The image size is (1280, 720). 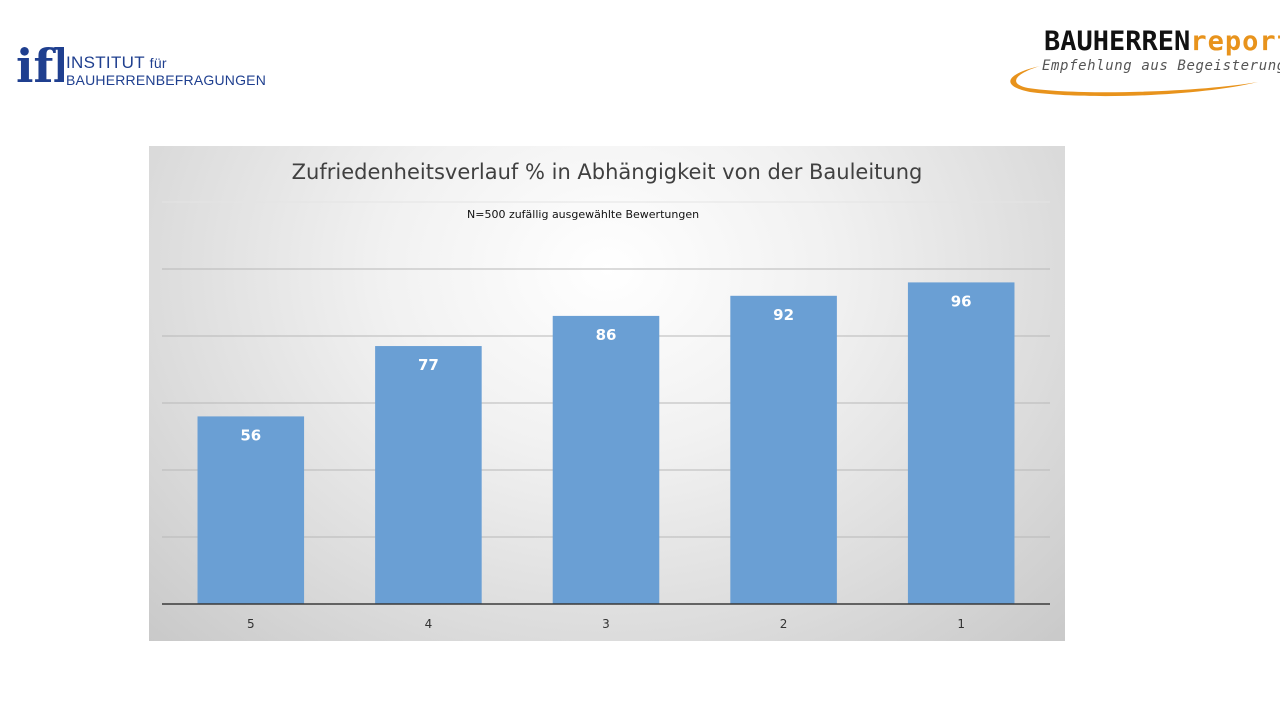 What do you see at coordinates (428, 365) in the screenshot?
I see `bar-value-label: 77` at bounding box center [428, 365].